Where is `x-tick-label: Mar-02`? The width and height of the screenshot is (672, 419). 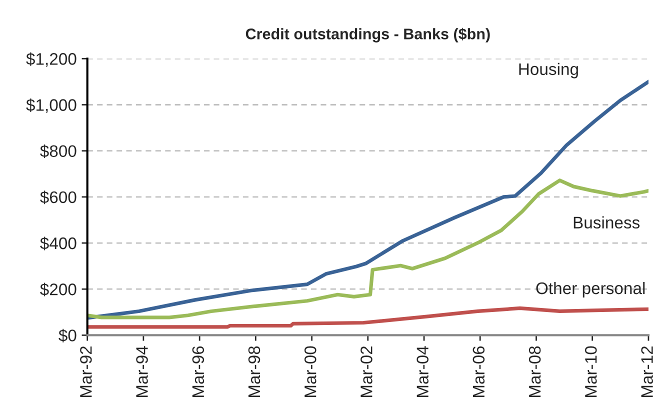 x-tick-label: Mar-02 is located at coordinates (366, 372).